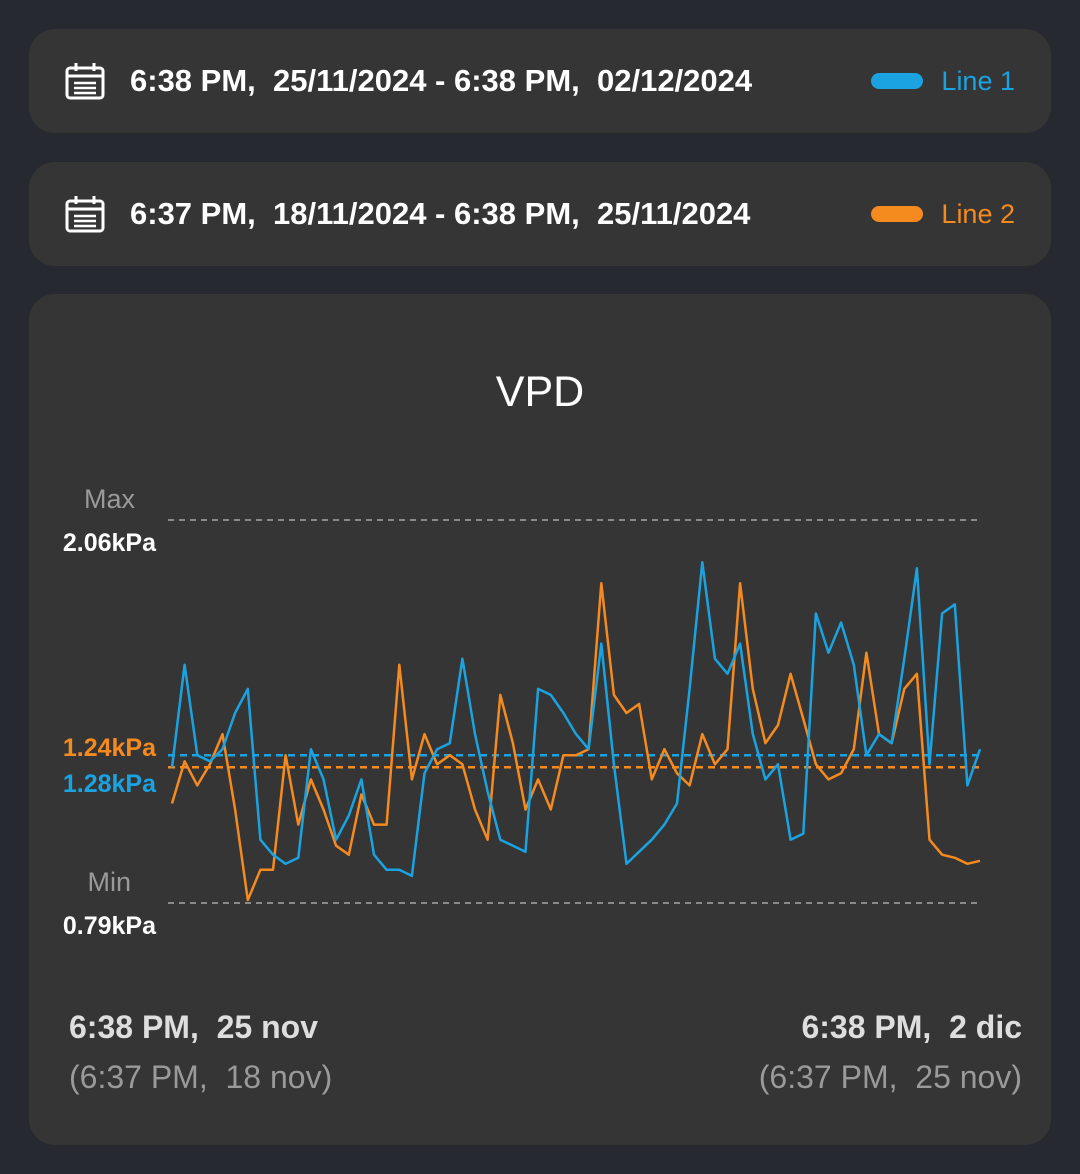  What do you see at coordinates (978, 213) in the screenshot?
I see `legend-label: Line 2` at bounding box center [978, 213].